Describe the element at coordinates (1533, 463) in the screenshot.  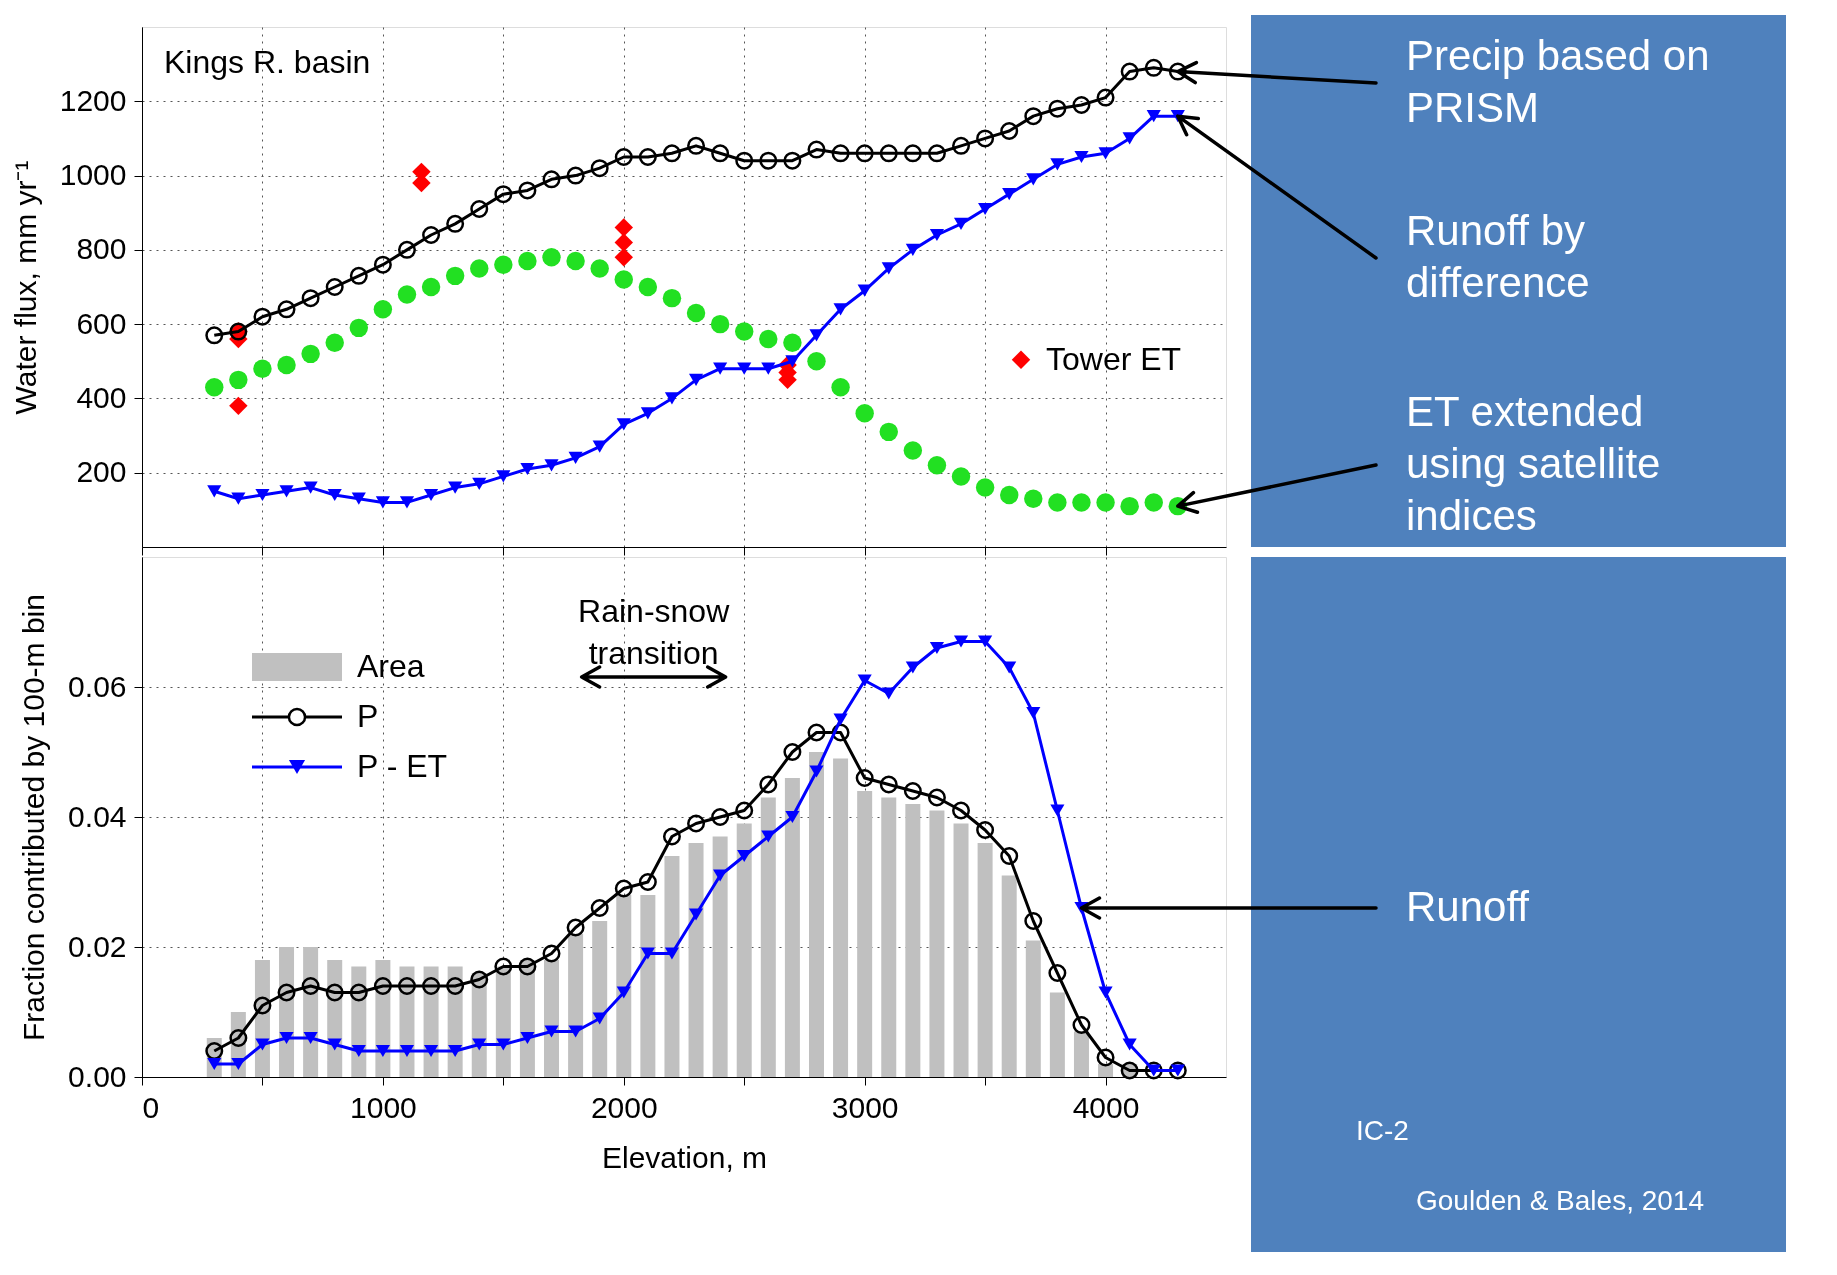
I see `text: ET extended using satellite indices` at that location.